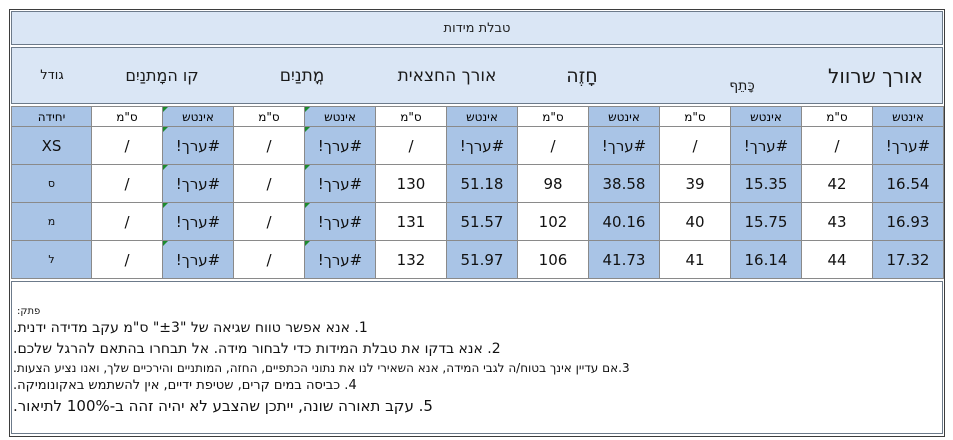 This screenshot has width=953, height=440. I want to click on cell-length-inch: 51.57, so click(482, 221).